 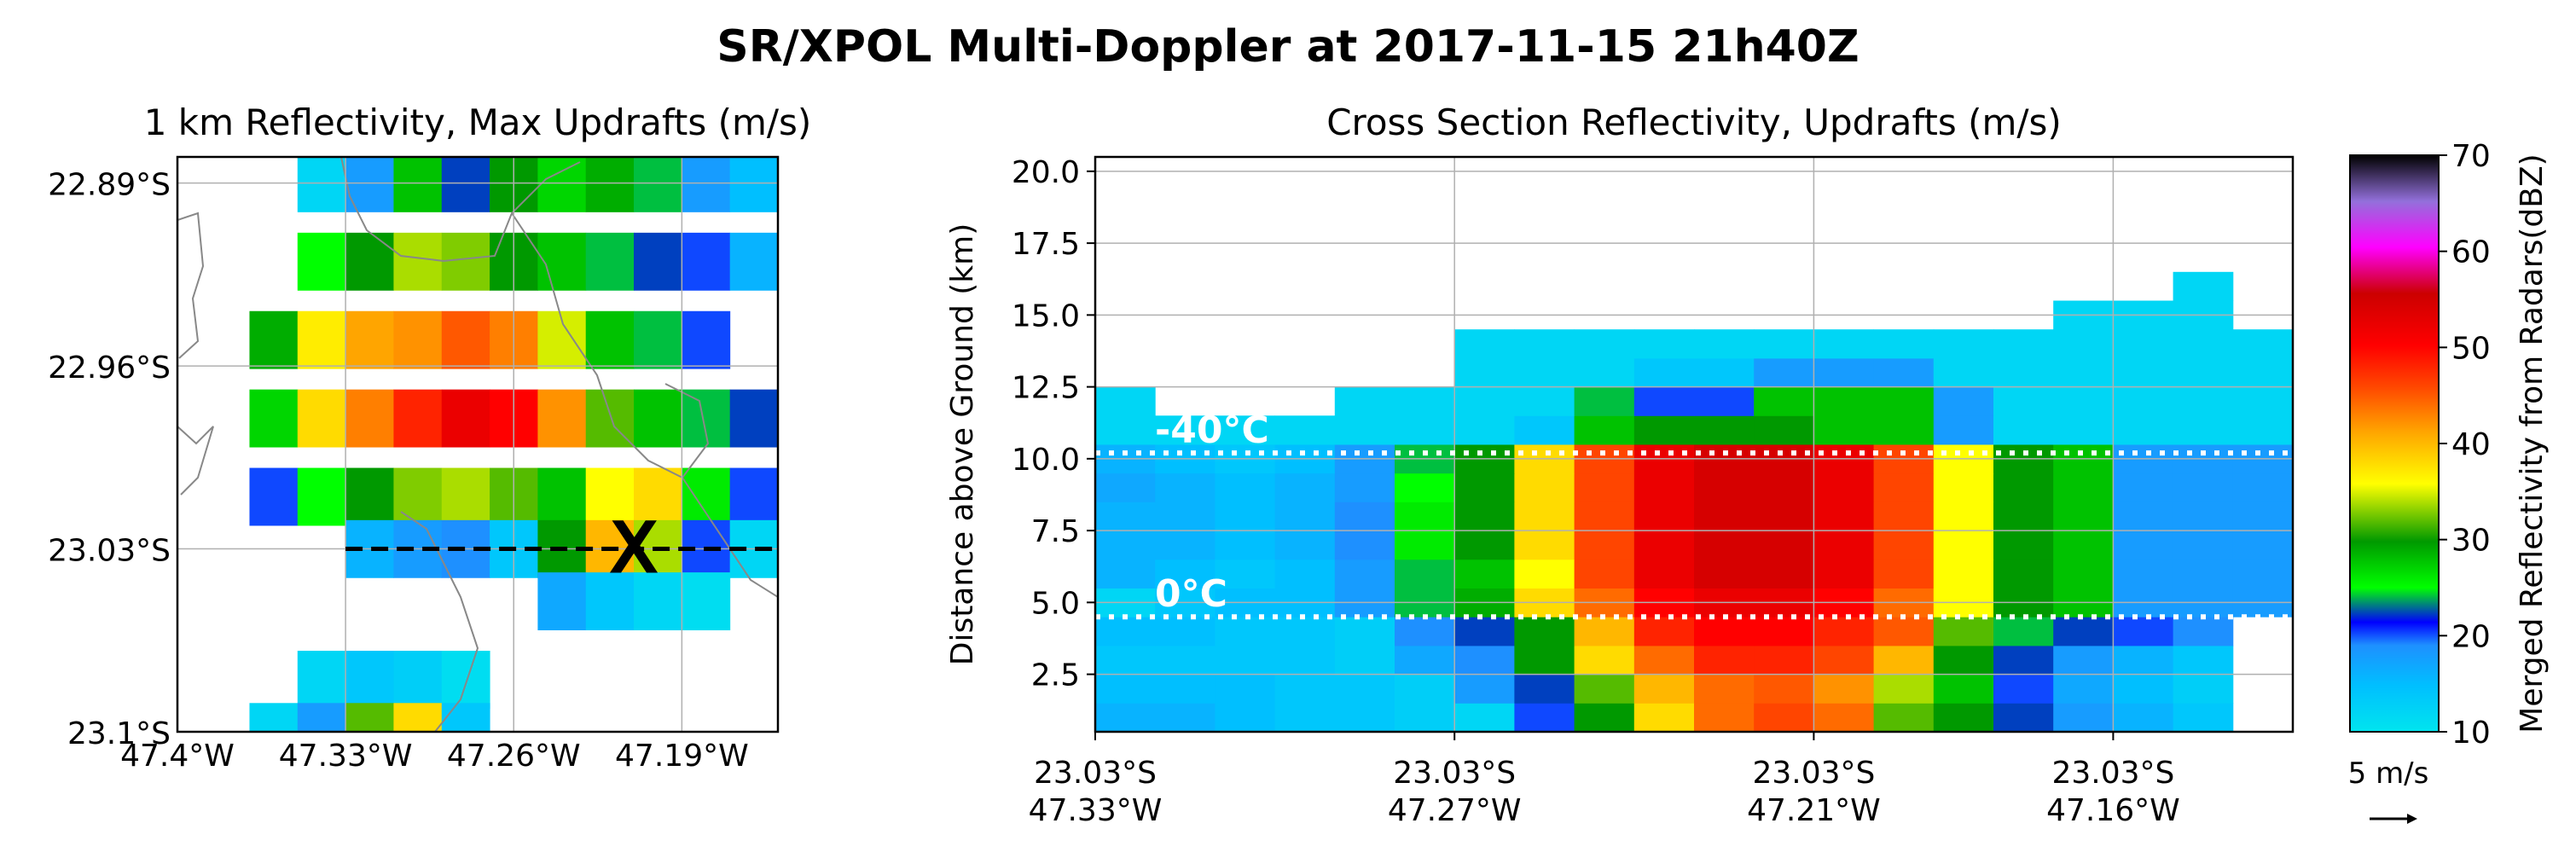 What do you see at coordinates (1096, 810) in the screenshot?
I see `x-tick-label-lon: 47.33°W` at bounding box center [1096, 810].